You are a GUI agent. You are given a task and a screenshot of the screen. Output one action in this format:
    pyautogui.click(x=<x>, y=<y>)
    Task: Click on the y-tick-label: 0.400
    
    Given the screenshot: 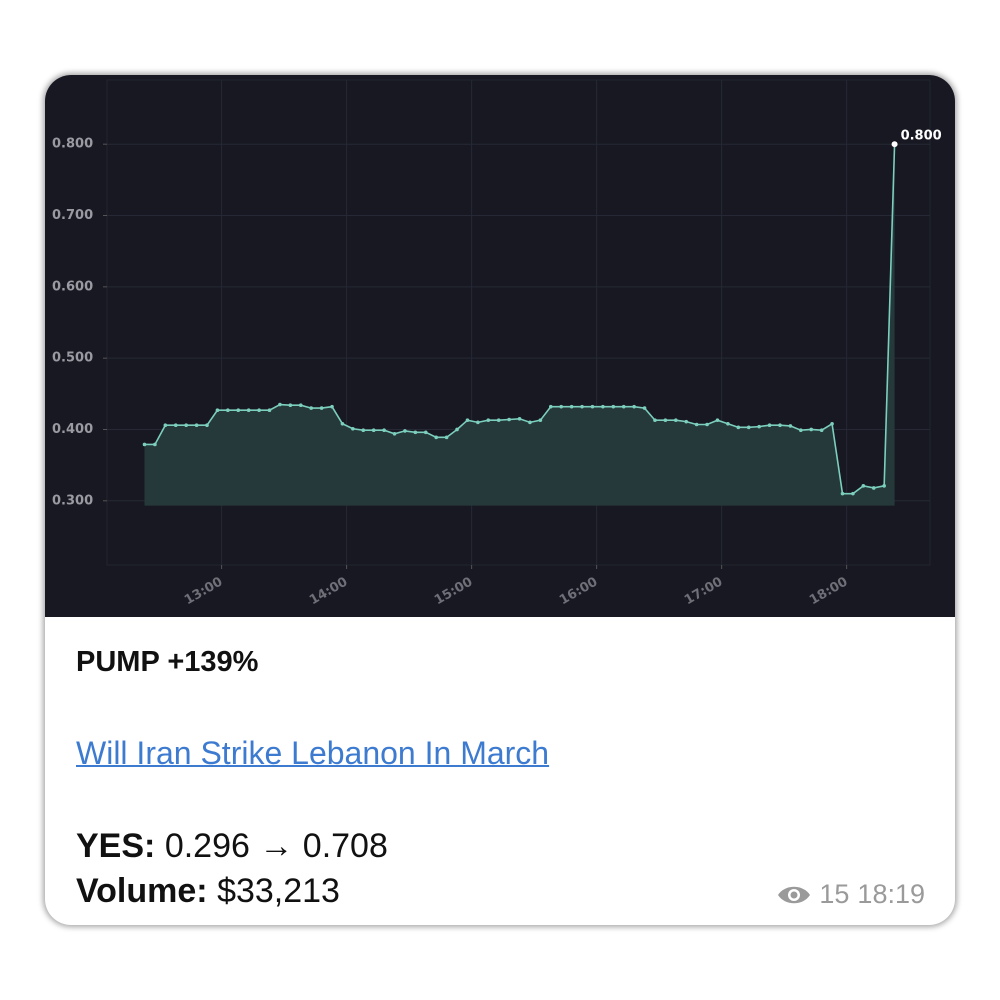 What is the action you would take?
    pyautogui.click(x=72, y=429)
    